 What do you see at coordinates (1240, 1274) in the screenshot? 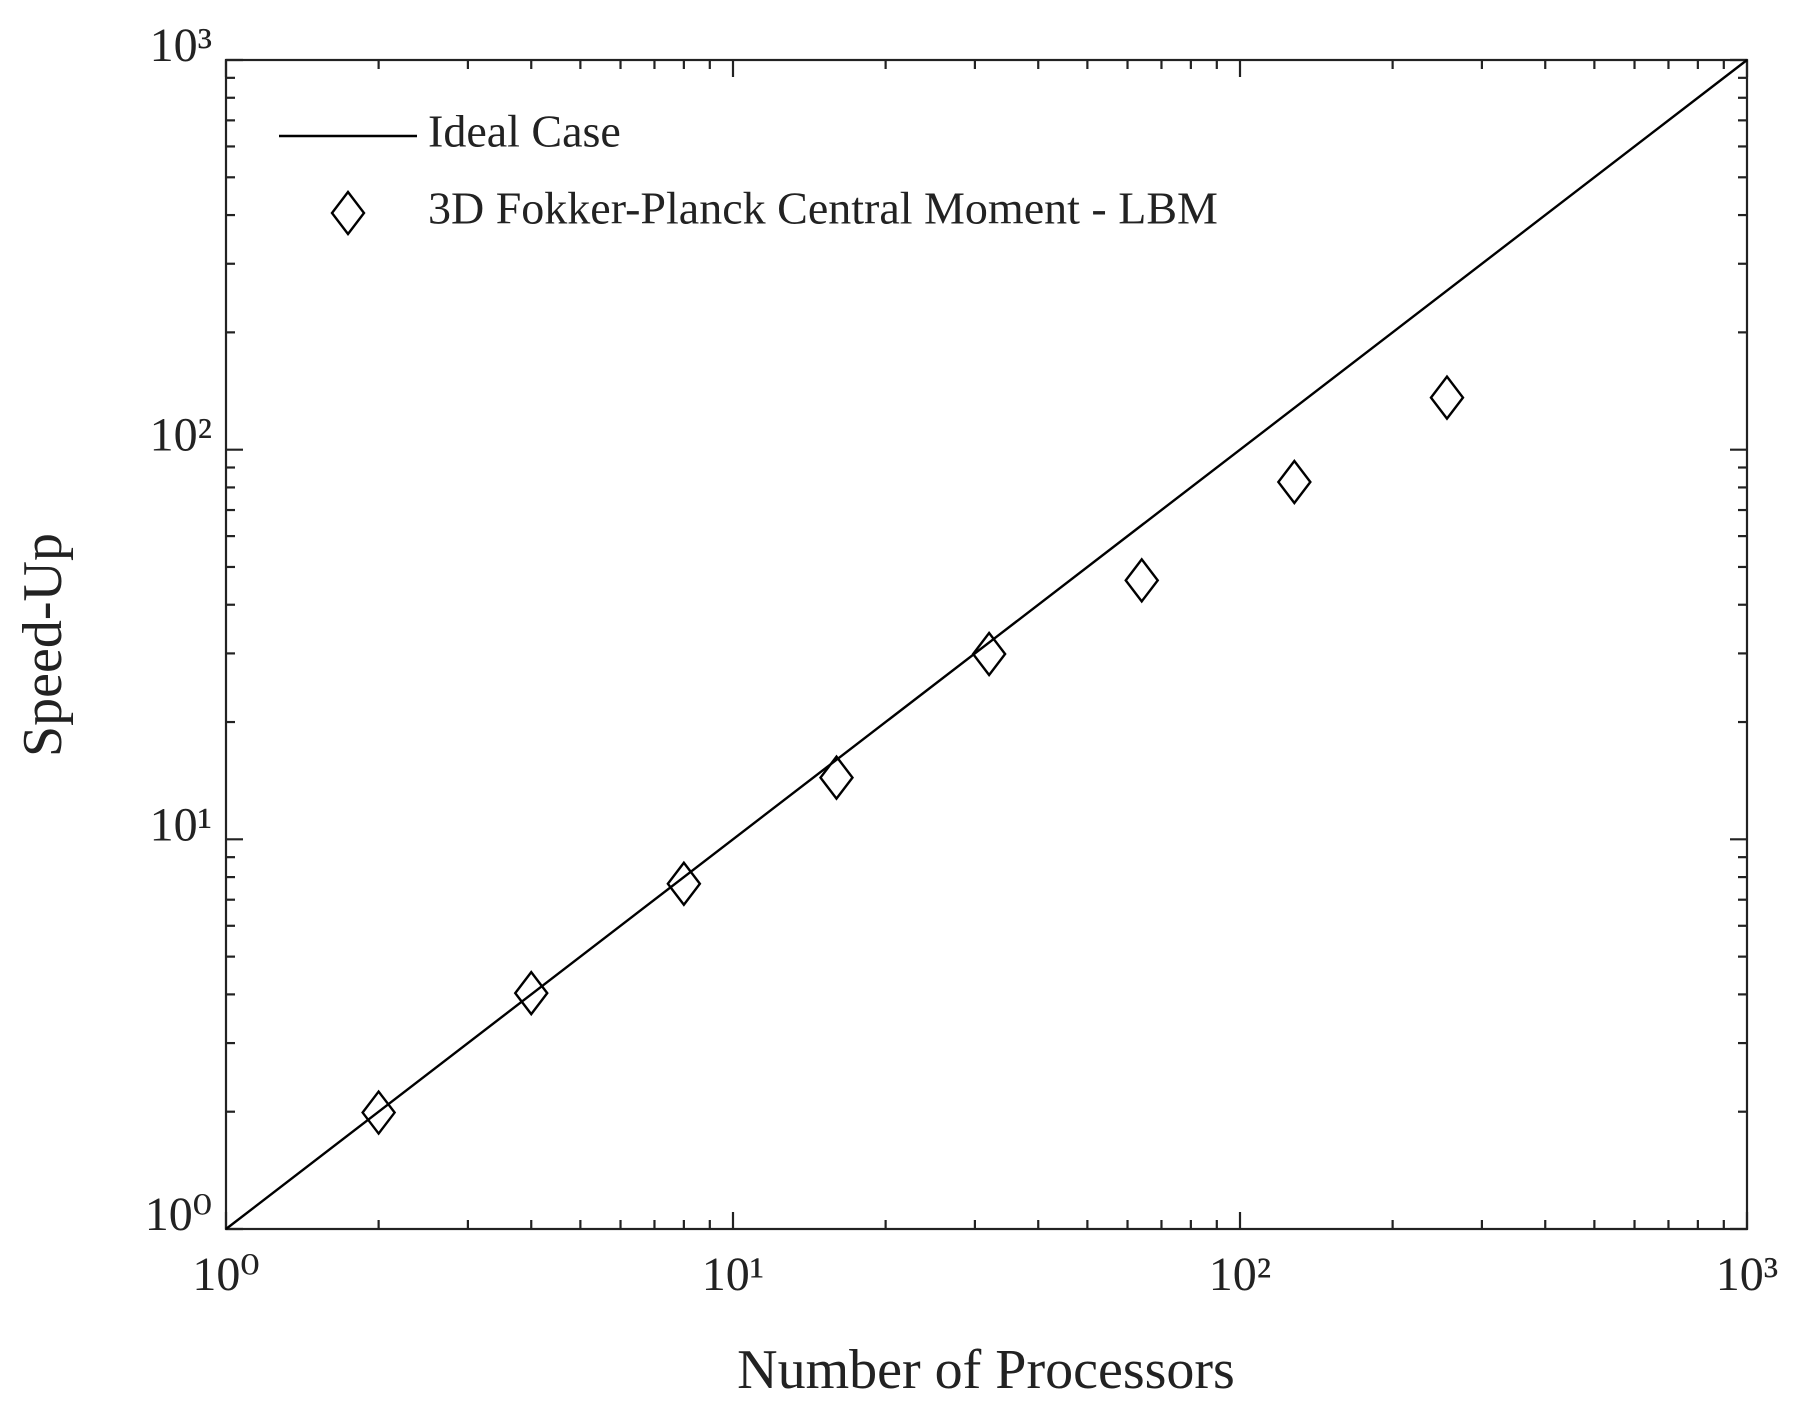
I see `x-tick-label: 10²` at bounding box center [1240, 1274].